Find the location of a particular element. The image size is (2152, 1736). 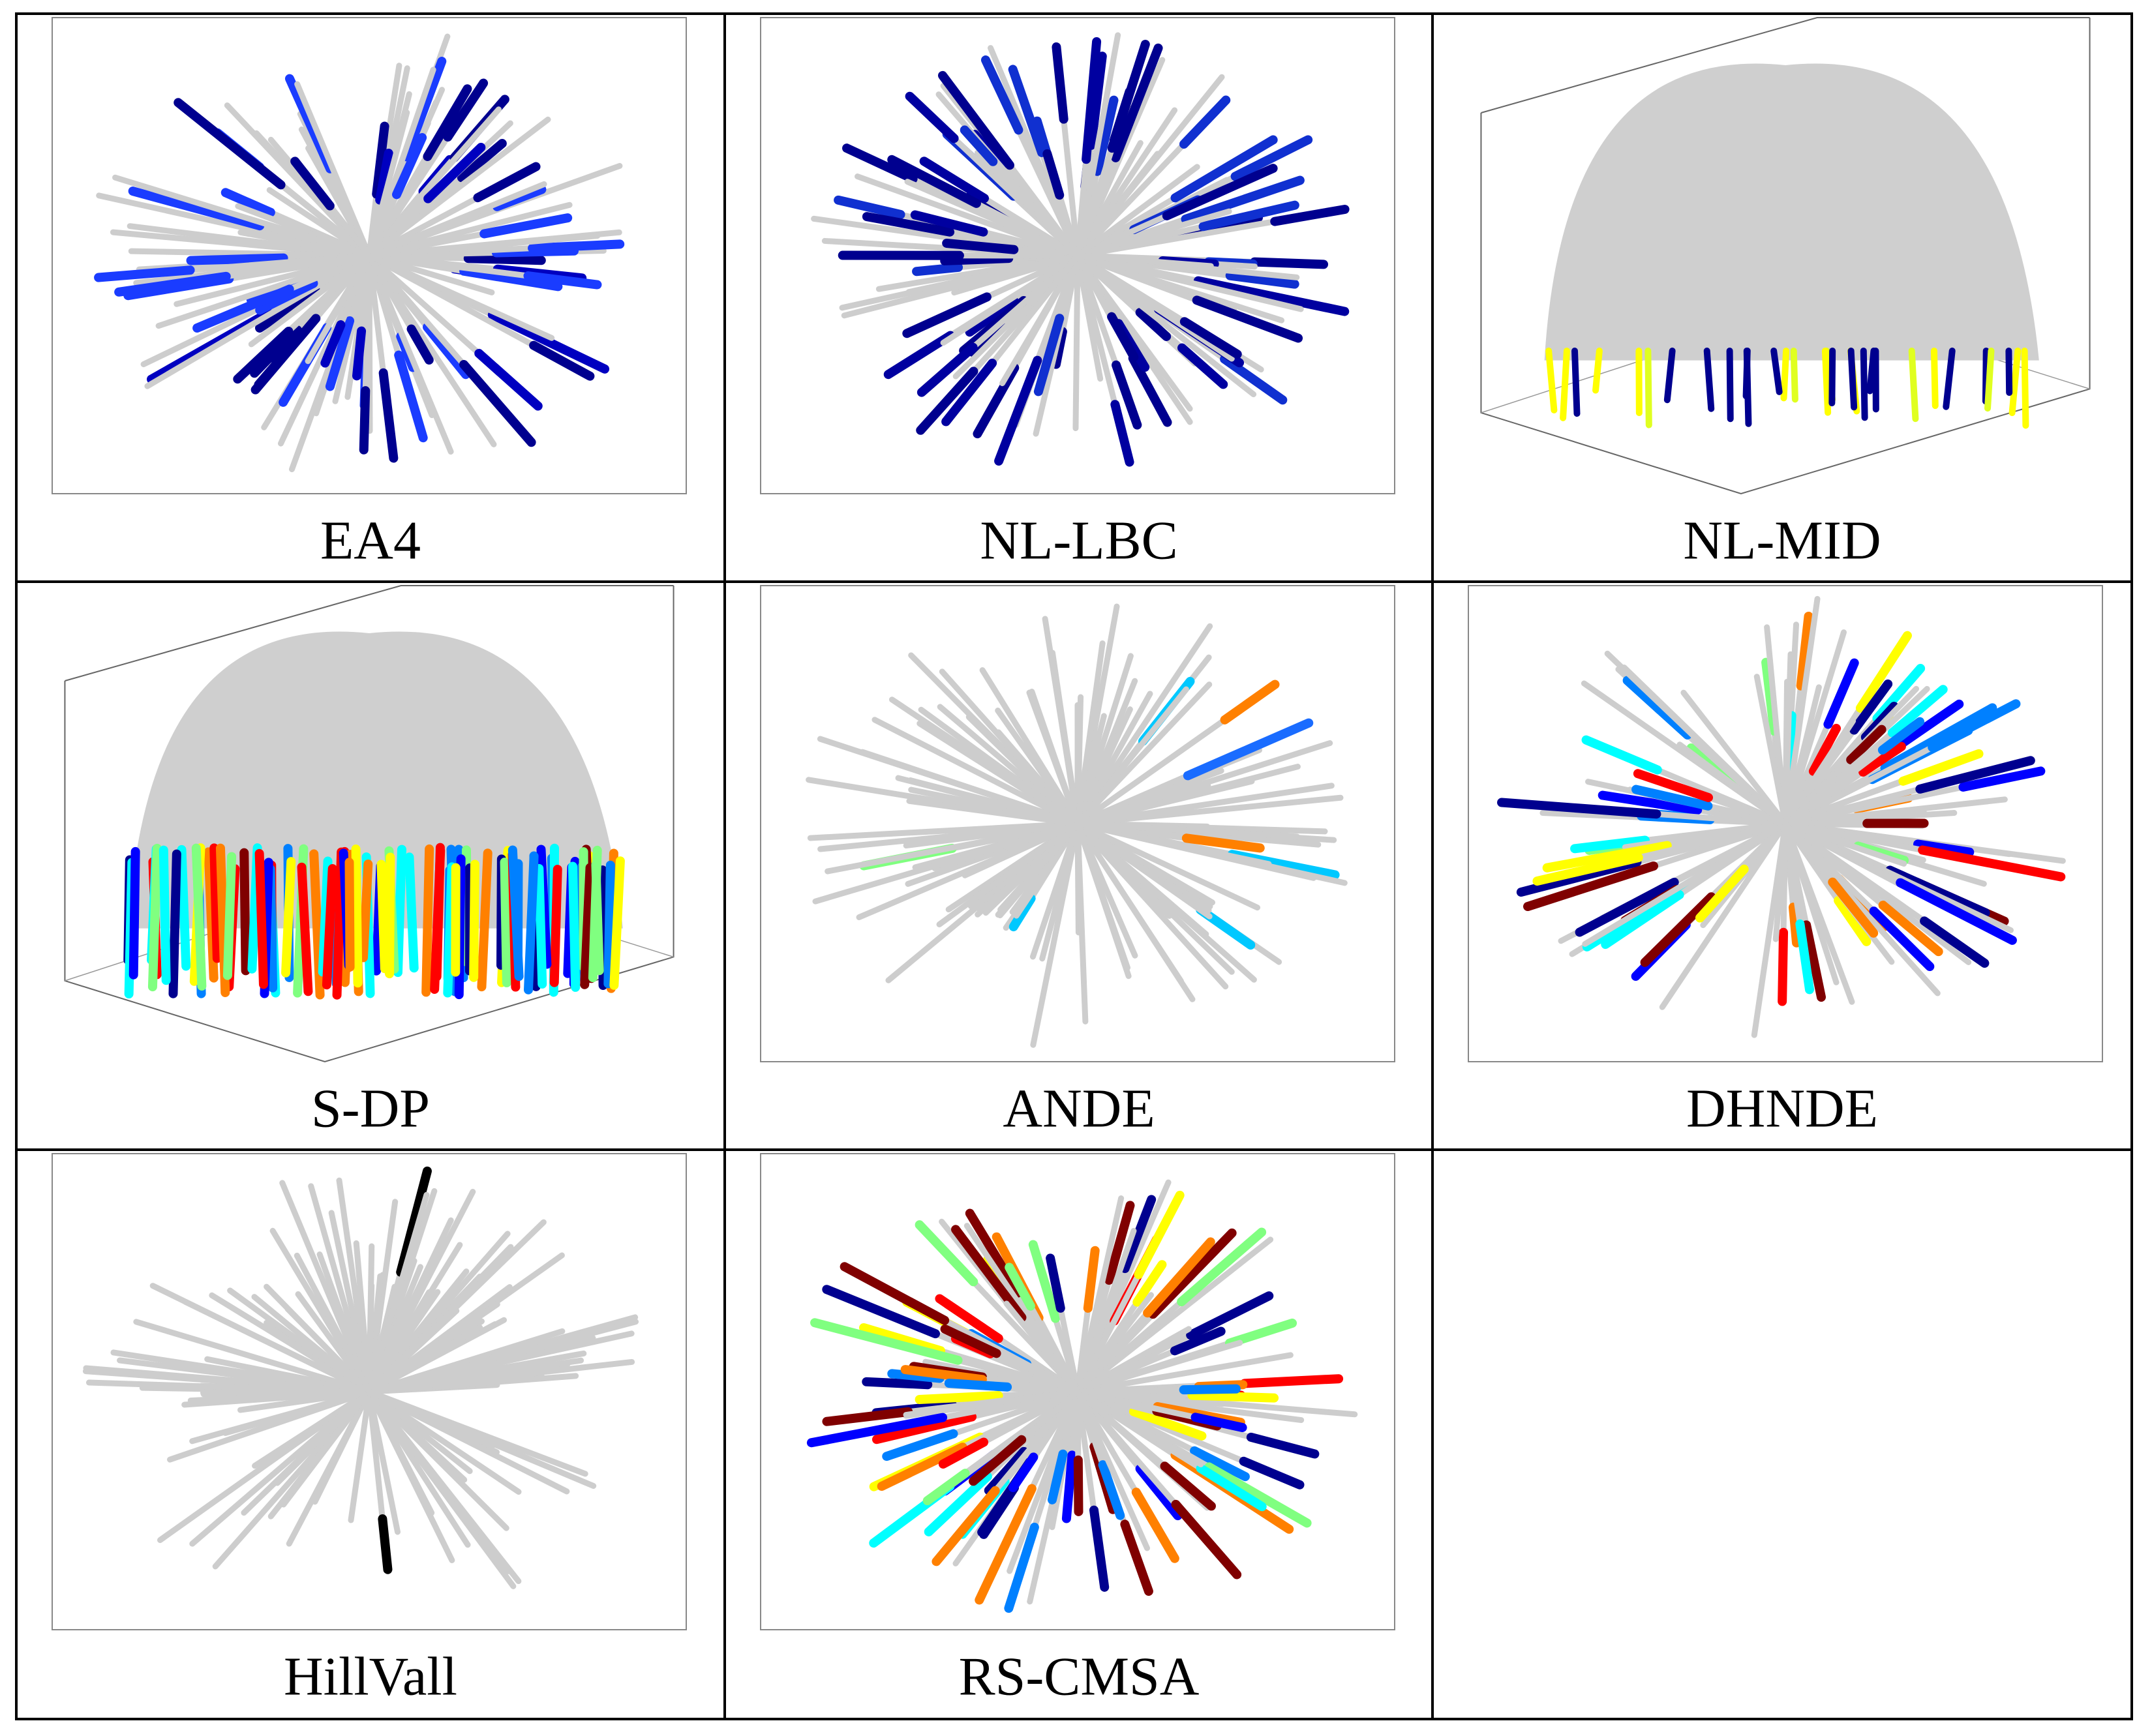

panel: RS-CMSA is located at coordinates (1077, 1430).